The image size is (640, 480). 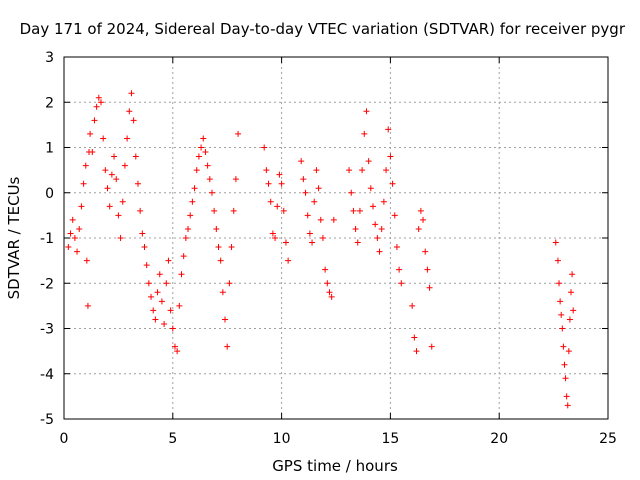 I want to click on x-tick-label: 10, so click(x=282, y=439).